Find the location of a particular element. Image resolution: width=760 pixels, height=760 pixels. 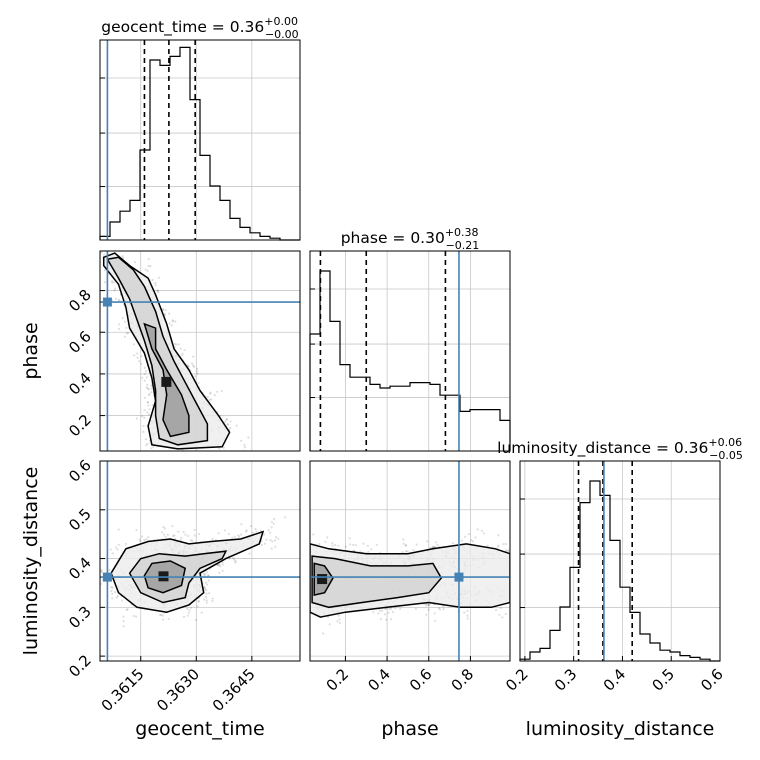

hist-luminosity_distance-frame is located at coordinates (620, 561).